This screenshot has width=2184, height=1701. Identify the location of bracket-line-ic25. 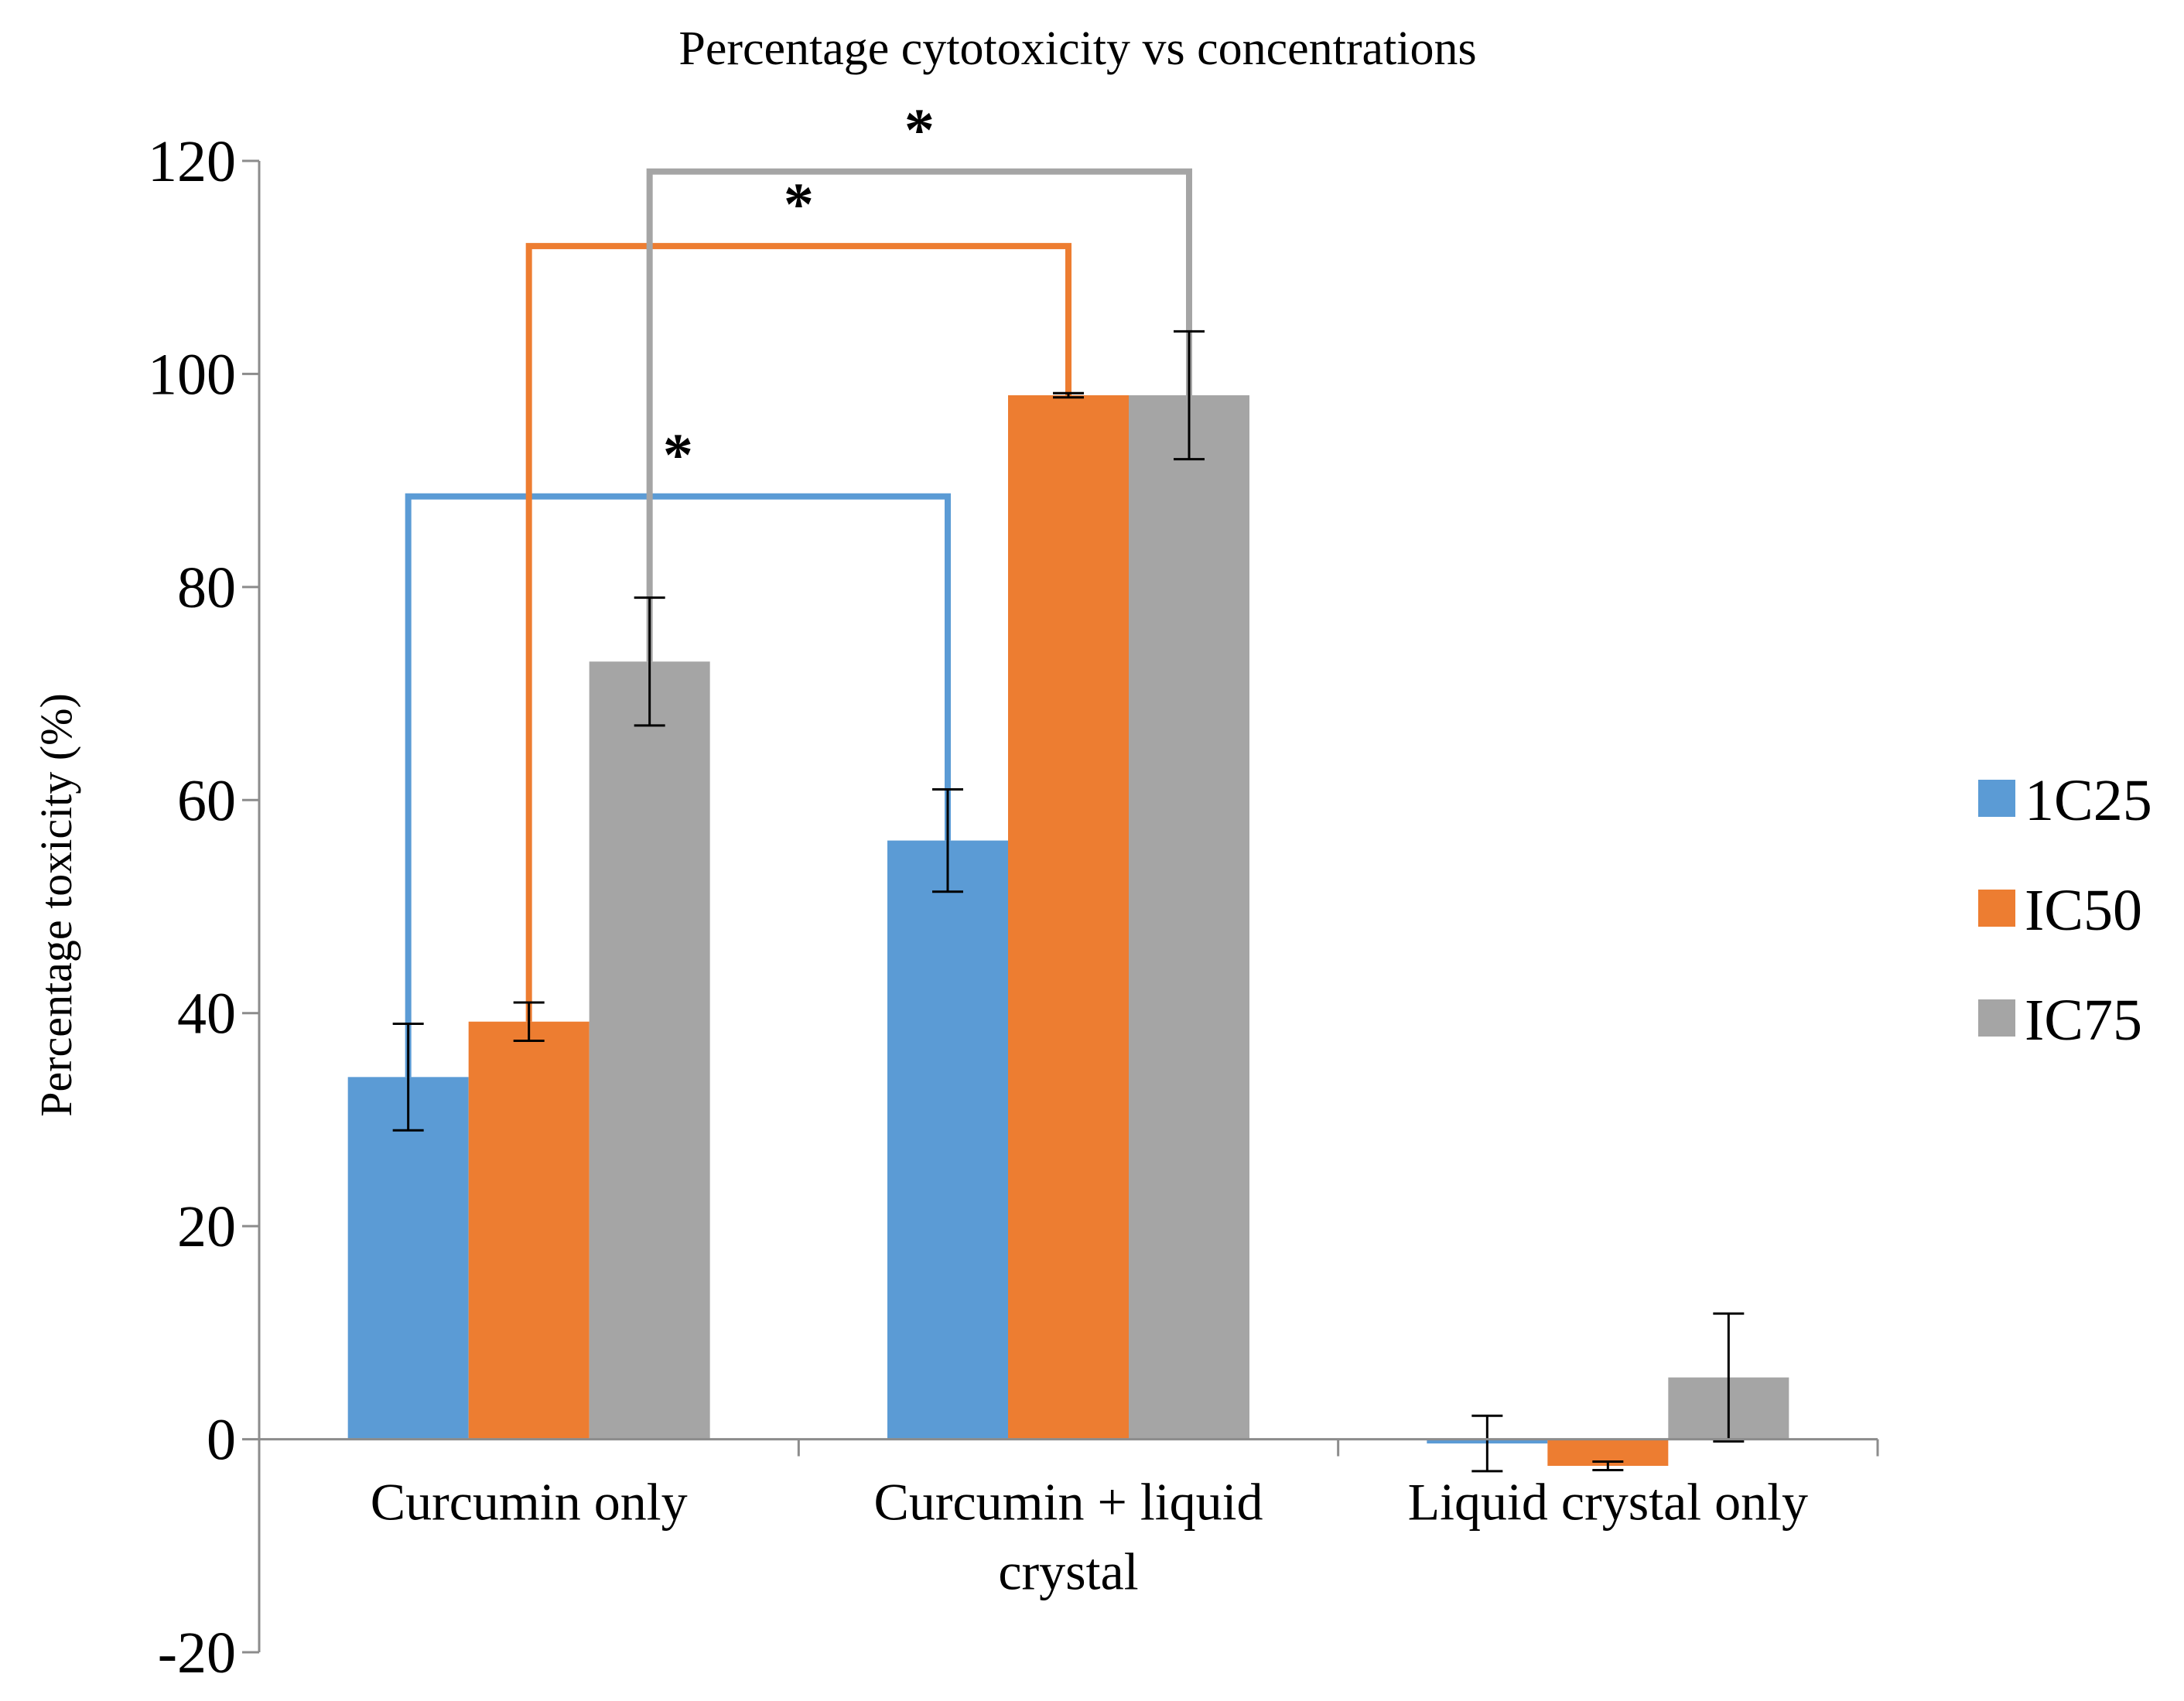
(678, 786).